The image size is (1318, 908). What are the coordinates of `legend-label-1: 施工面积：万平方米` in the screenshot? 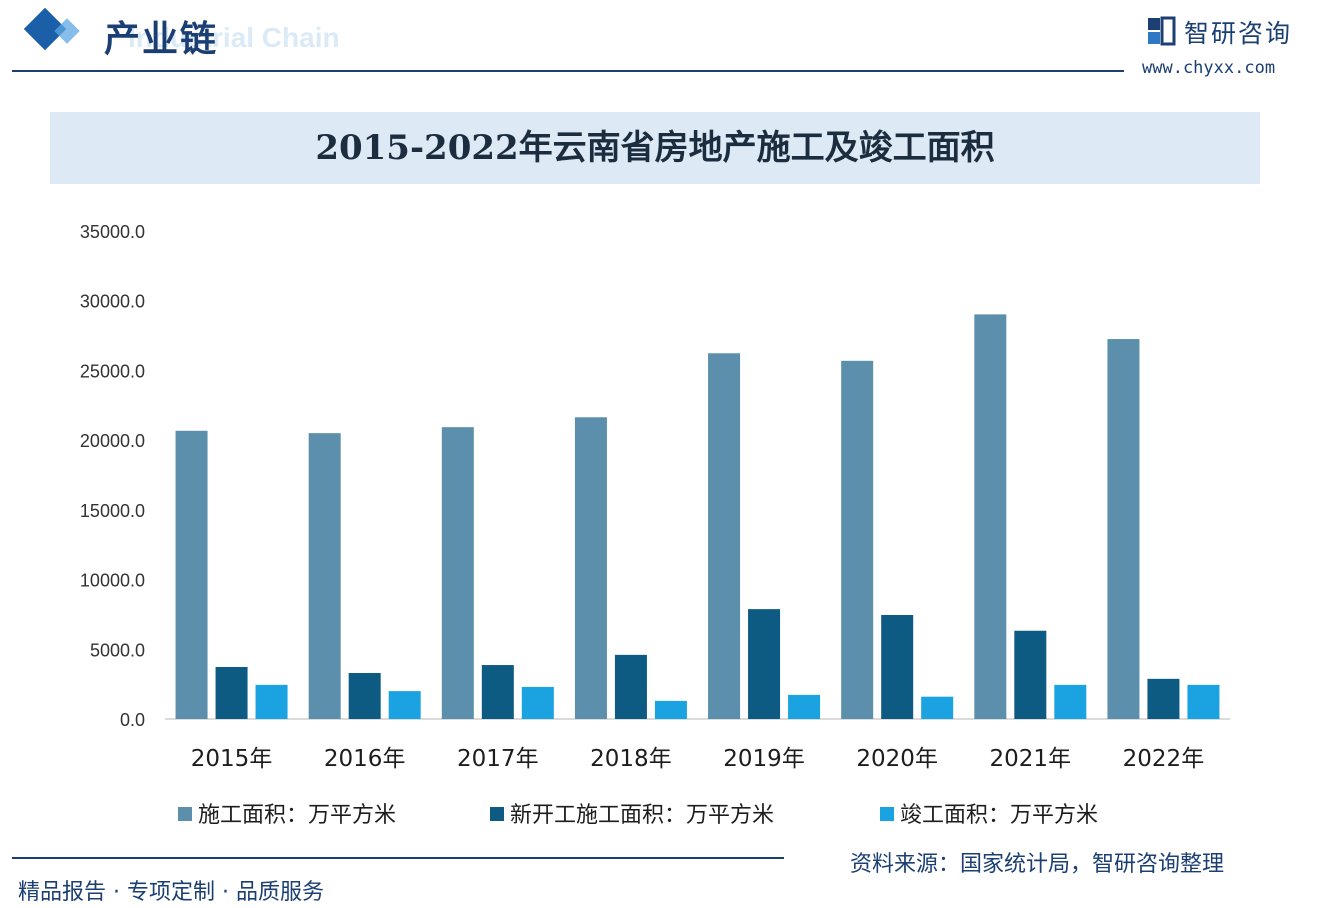 It's located at (297, 815).